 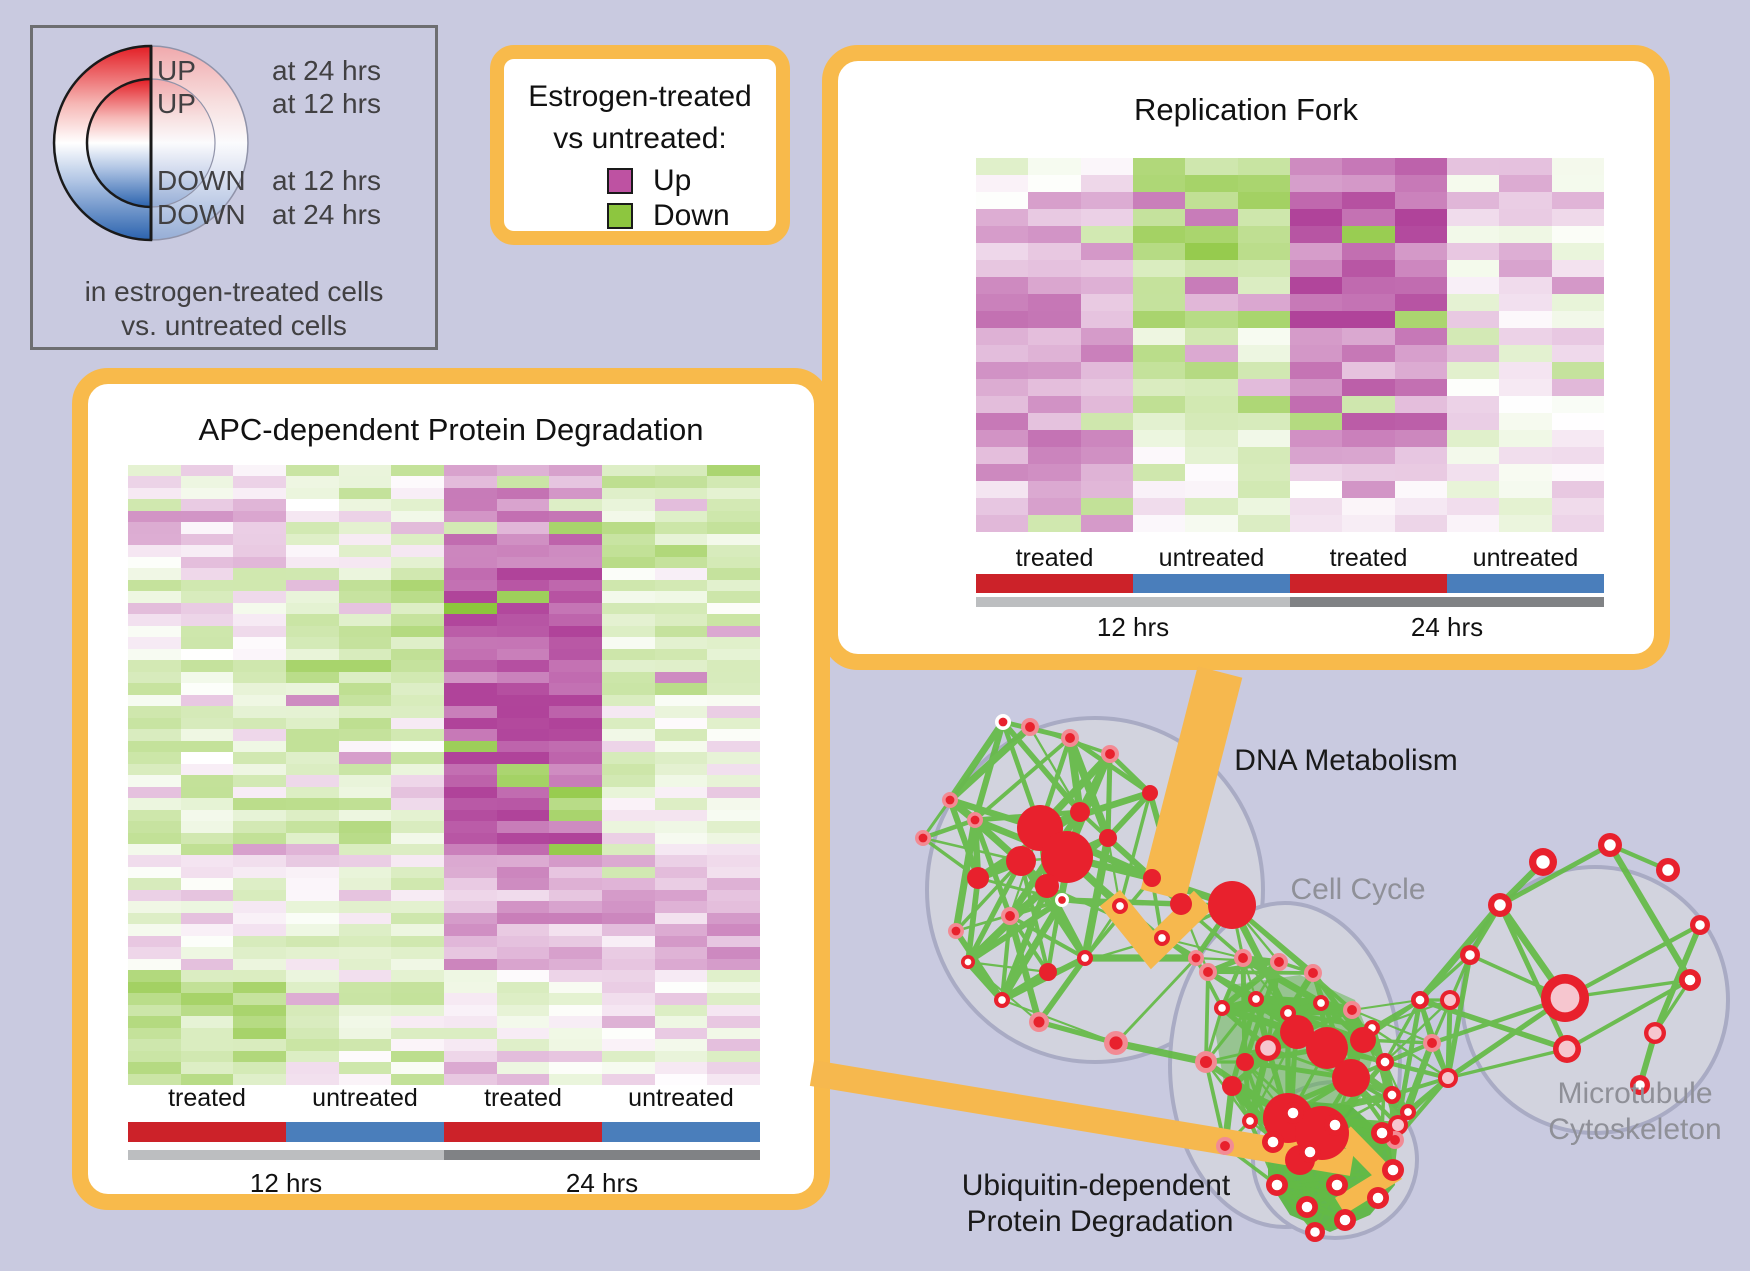 I want to click on timepoint-label: 12 hrs, so click(x=1133, y=626).